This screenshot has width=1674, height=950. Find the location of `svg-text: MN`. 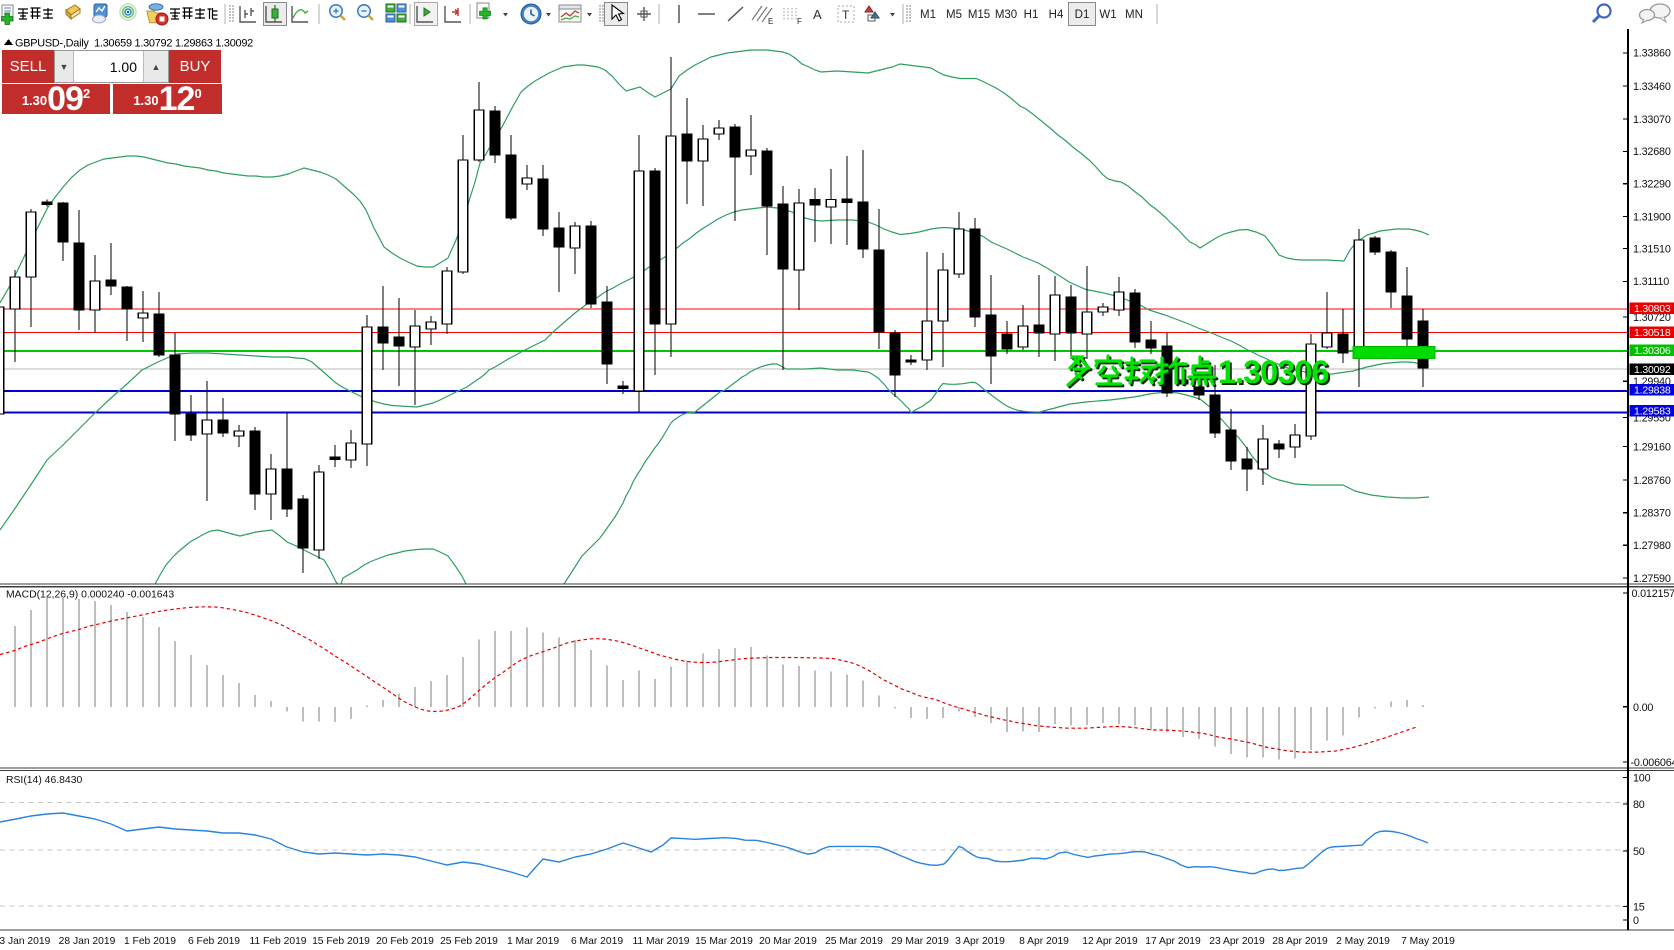

svg-text: MN is located at coordinates (1134, 15).